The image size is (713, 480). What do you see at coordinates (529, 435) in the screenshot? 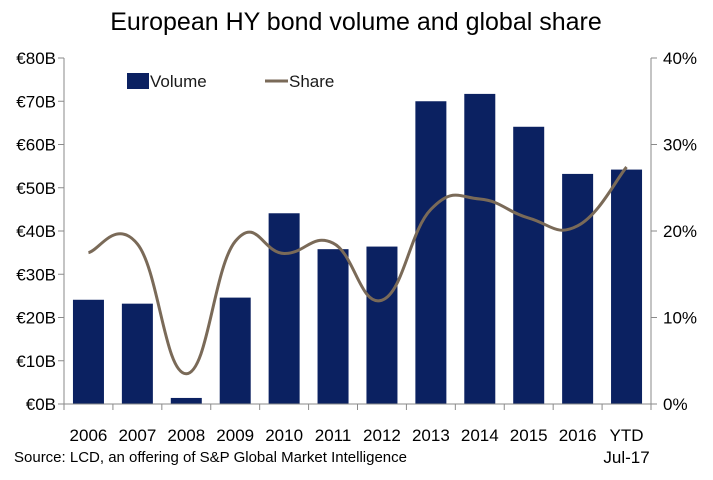
I see `x-tick-label: 2015` at bounding box center [529, 435].